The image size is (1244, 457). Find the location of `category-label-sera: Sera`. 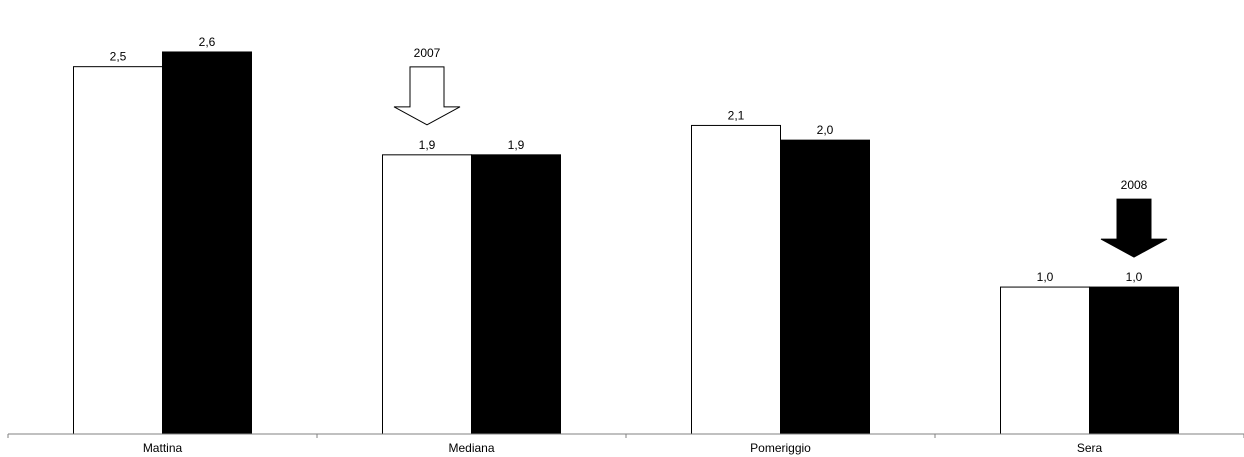

category-label-sera: Sera is located at coordinates (1090, 448).